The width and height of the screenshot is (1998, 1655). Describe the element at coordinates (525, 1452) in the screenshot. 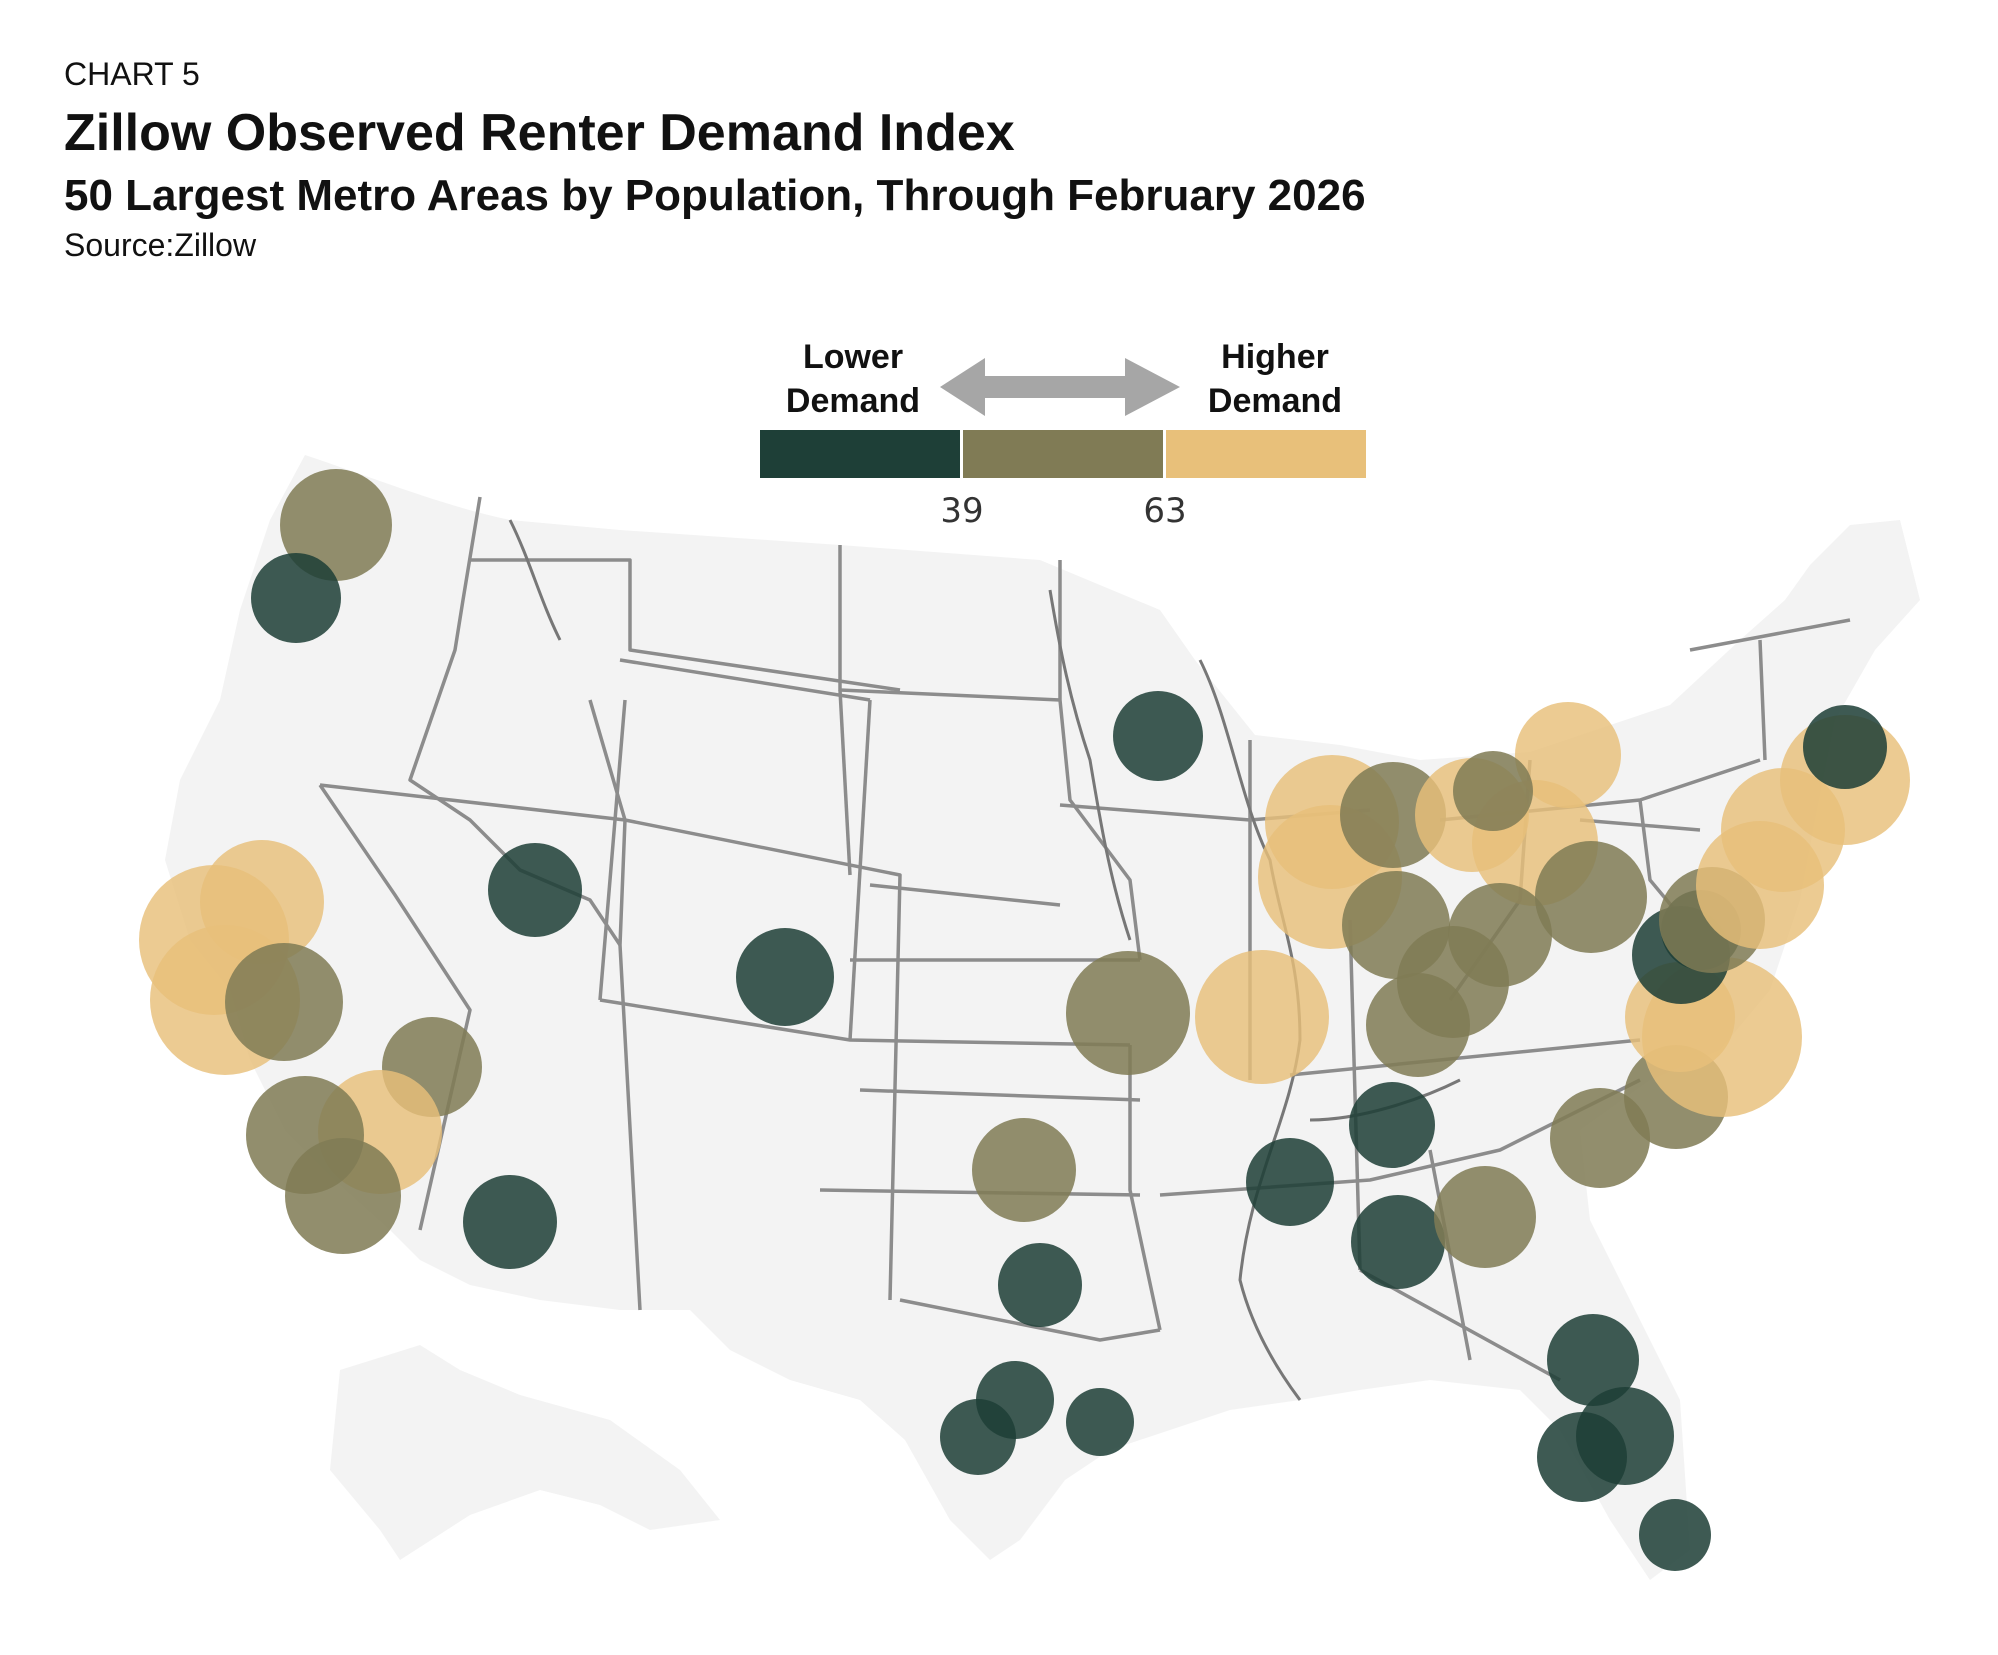

I see `alaska-land` at that location.